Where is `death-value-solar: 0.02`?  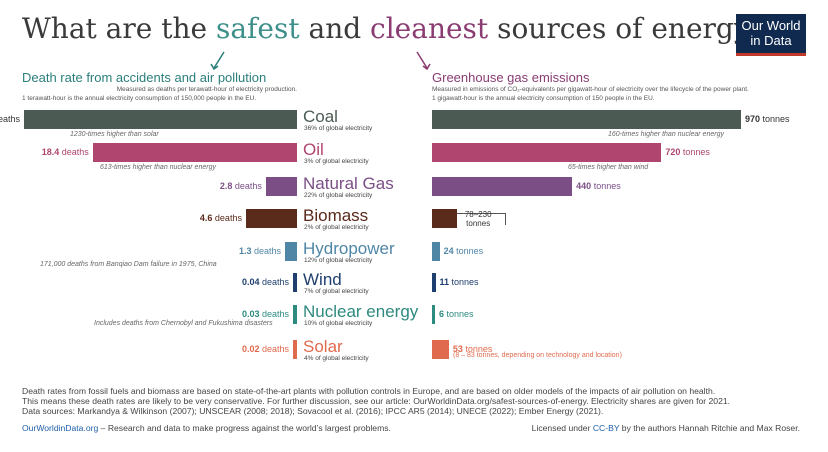 death-value-solar: 0.02 is located at coordinates (250, 349).